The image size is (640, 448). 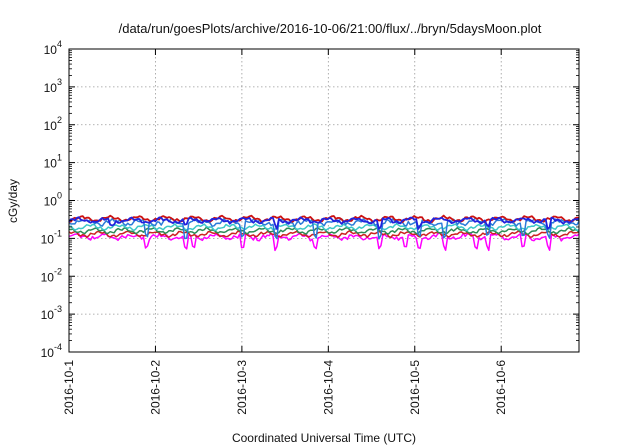 I want to click on x-tick-label: 2016-10-5, so click(x=415, y=387).